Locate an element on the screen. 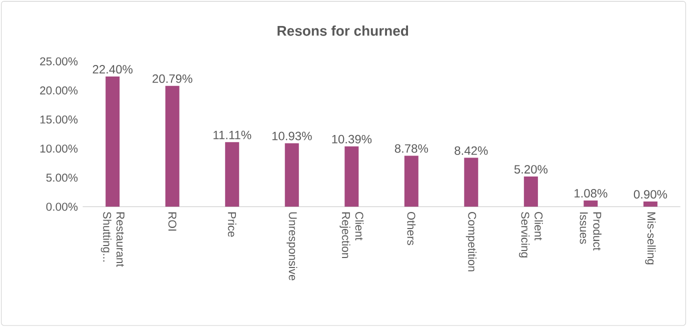 The height and width of the screenshot is (327, 687). data-label: 20.79% is located at coordinates (172, 79).